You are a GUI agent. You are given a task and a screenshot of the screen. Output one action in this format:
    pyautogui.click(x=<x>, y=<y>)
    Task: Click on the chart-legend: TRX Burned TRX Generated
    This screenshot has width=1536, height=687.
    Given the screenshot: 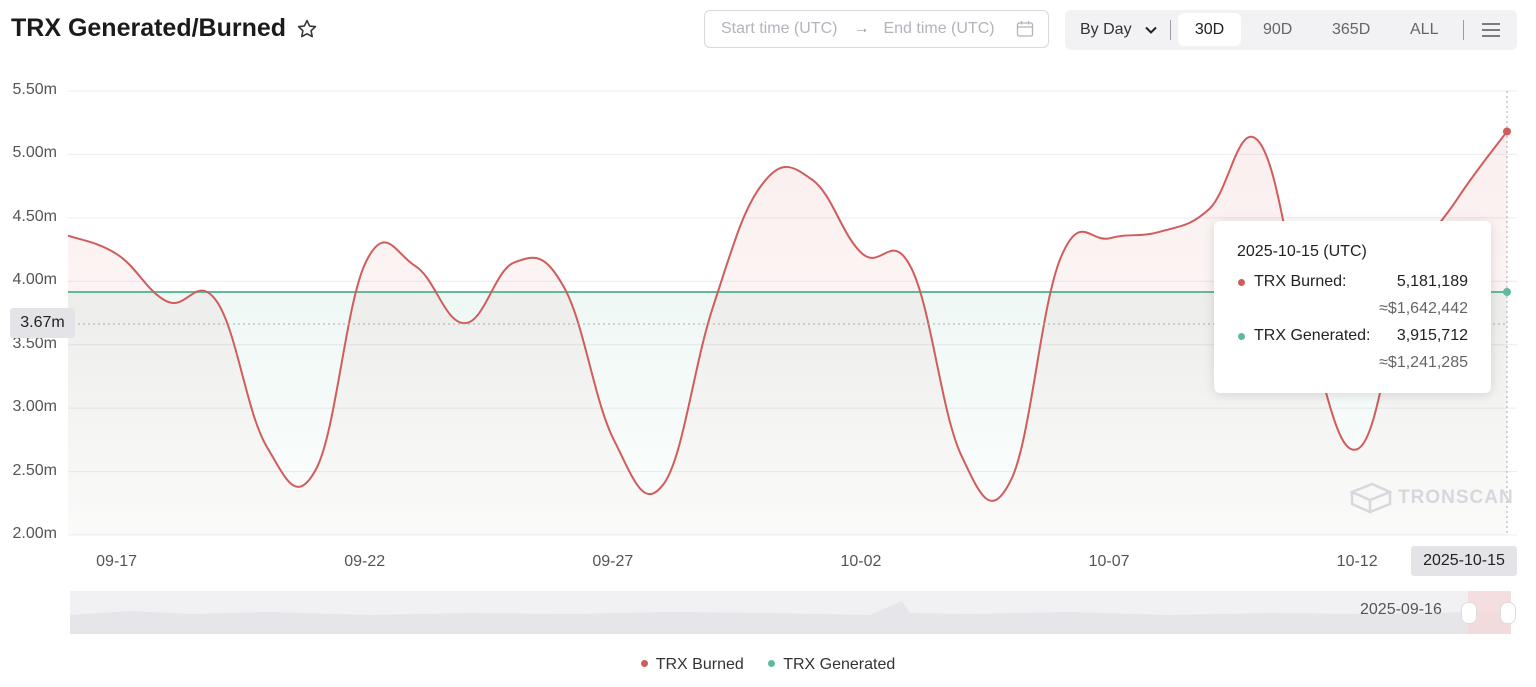 What is the action you would take?
    pyautogui.click(x=768, y=665)
    